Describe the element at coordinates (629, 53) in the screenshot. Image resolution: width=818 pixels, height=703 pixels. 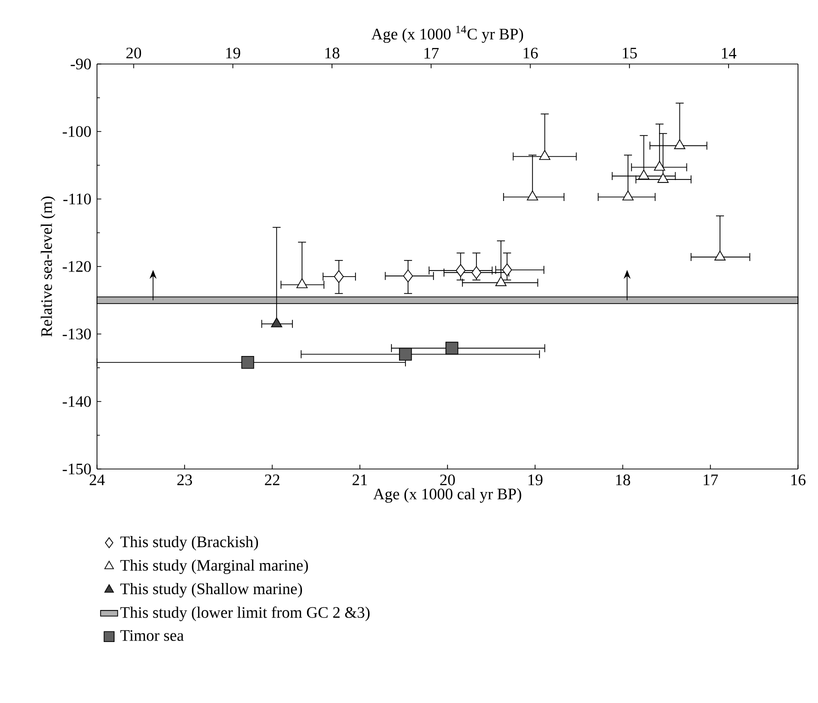
I see `x2-tick-label: 15` at that location.